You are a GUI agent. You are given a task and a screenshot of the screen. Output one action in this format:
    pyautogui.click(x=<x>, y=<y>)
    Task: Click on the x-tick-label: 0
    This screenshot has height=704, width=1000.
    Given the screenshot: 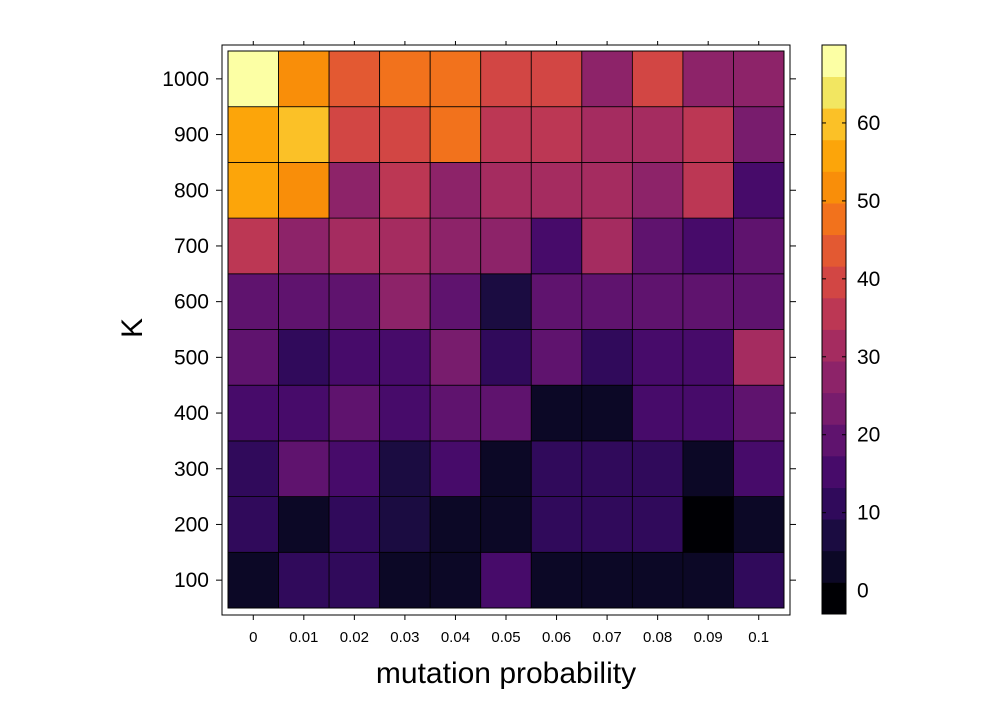 What is the action you would take?
    pyautogui.click(x=253, y=637)
    